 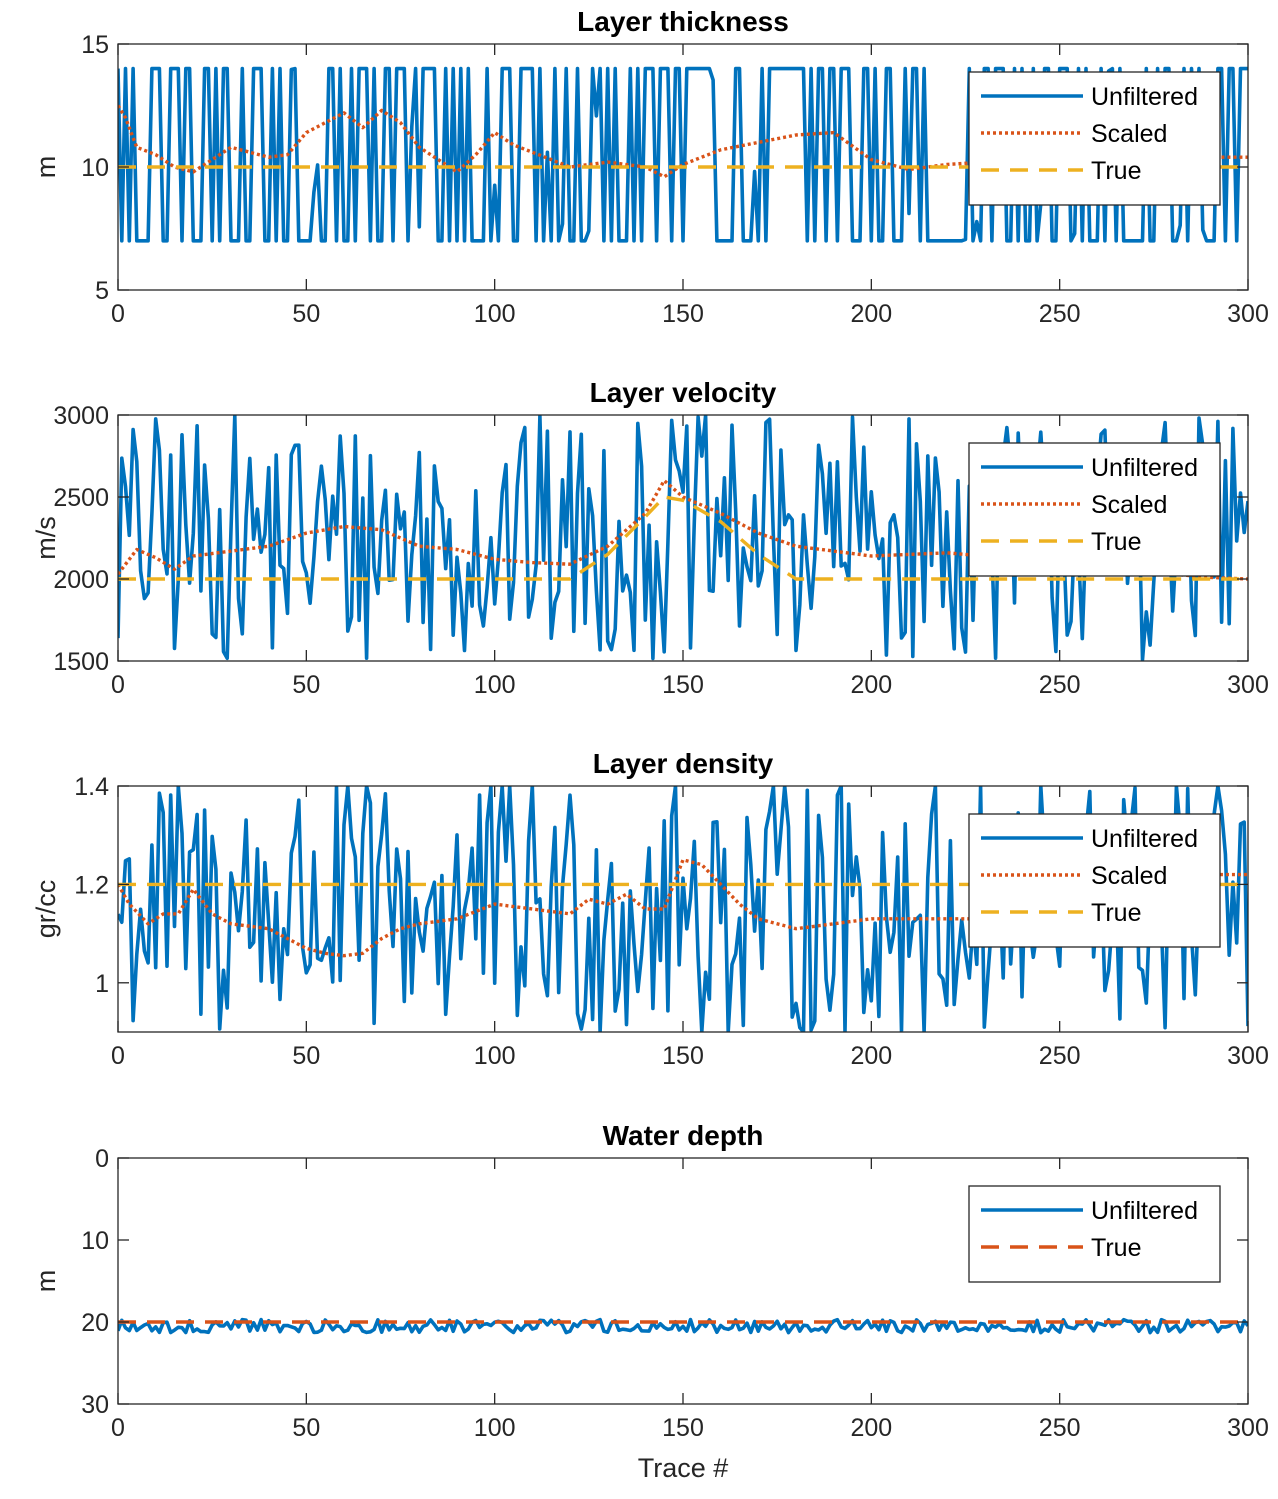 What do you see at coordinates (102, 291) in the screenshot?
I see `y-tick-label: 5` at bounding box center [102, 291].